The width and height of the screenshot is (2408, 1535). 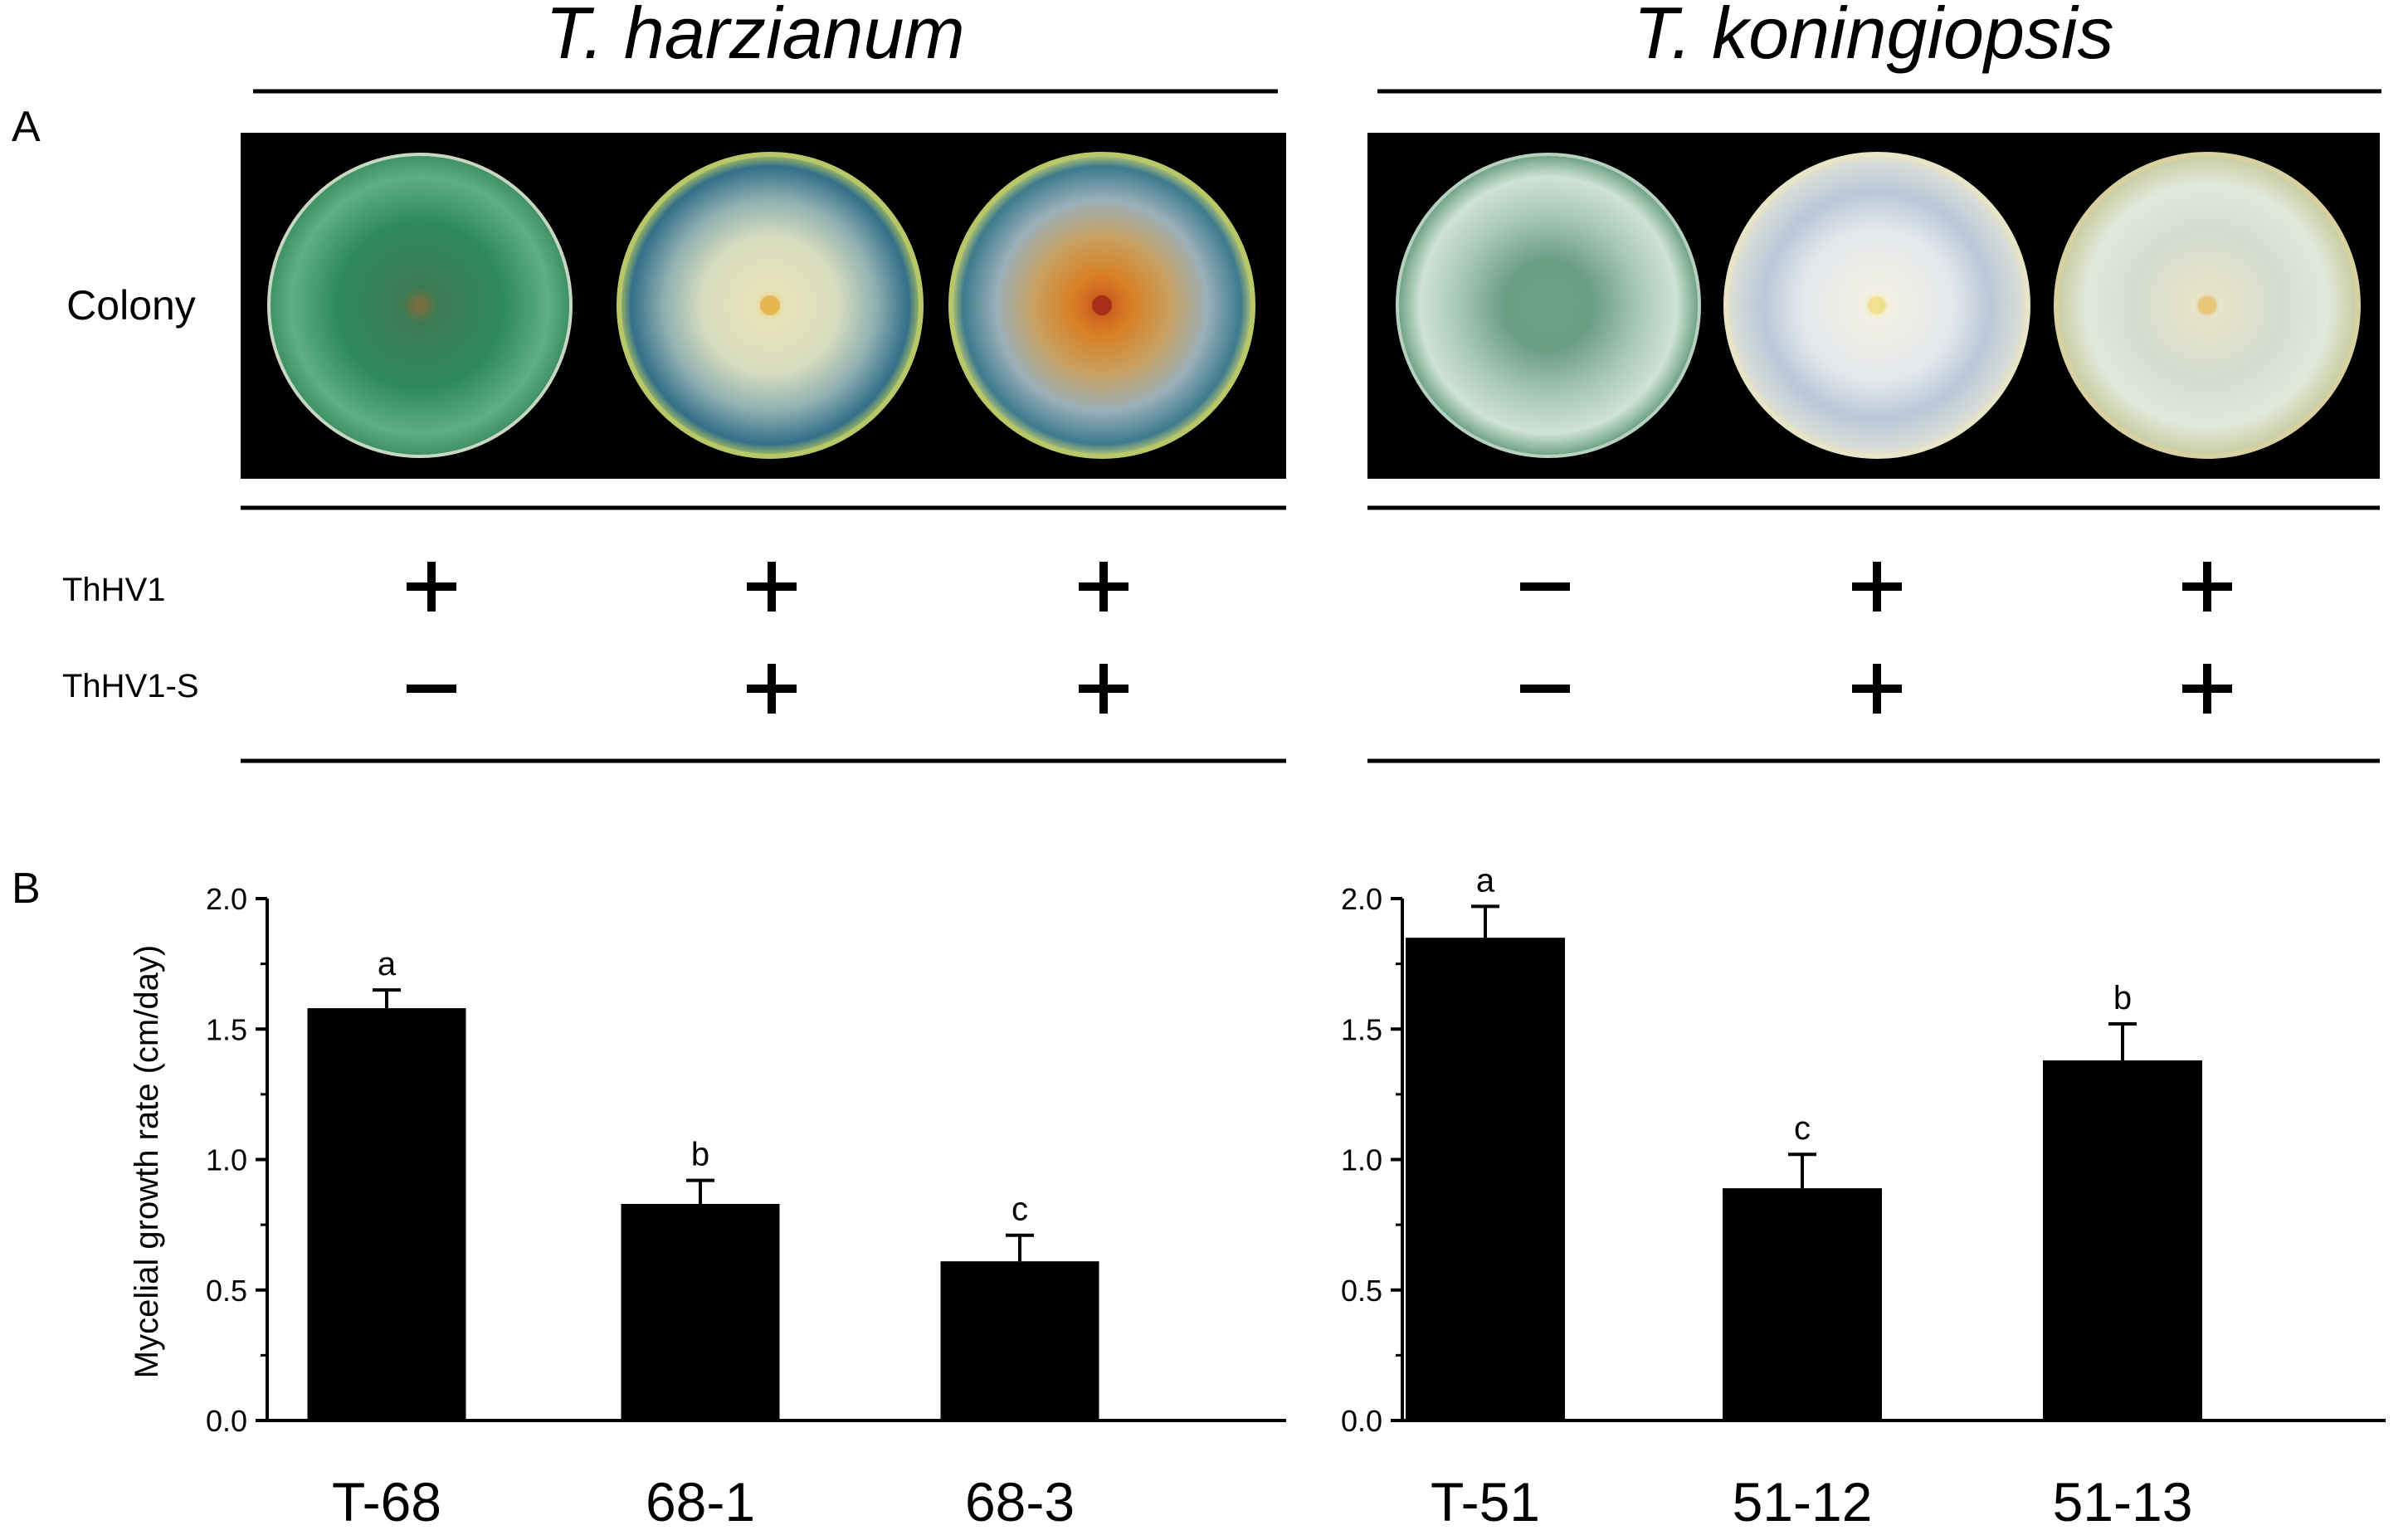 I want to click on significance-letter-T-51: a, so click(x=1485, y=881).